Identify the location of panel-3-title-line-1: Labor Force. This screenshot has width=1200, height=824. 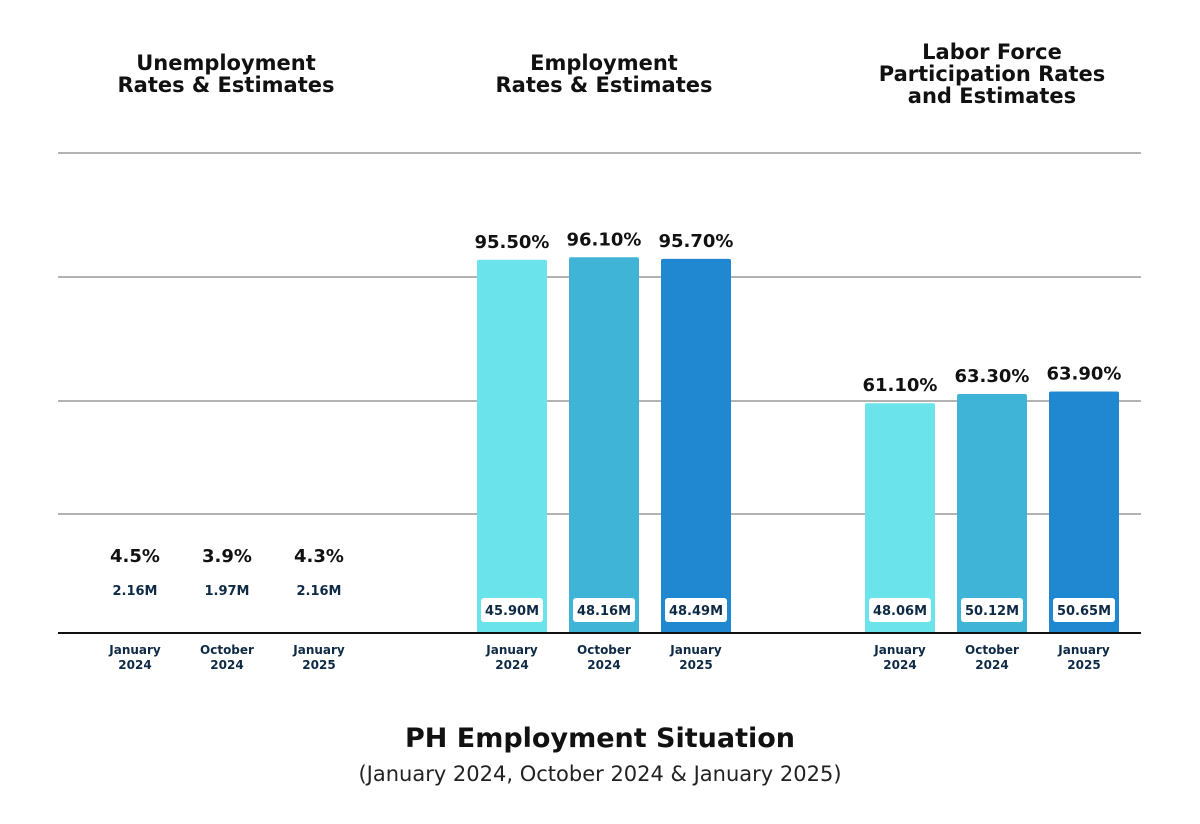
(992, 52).